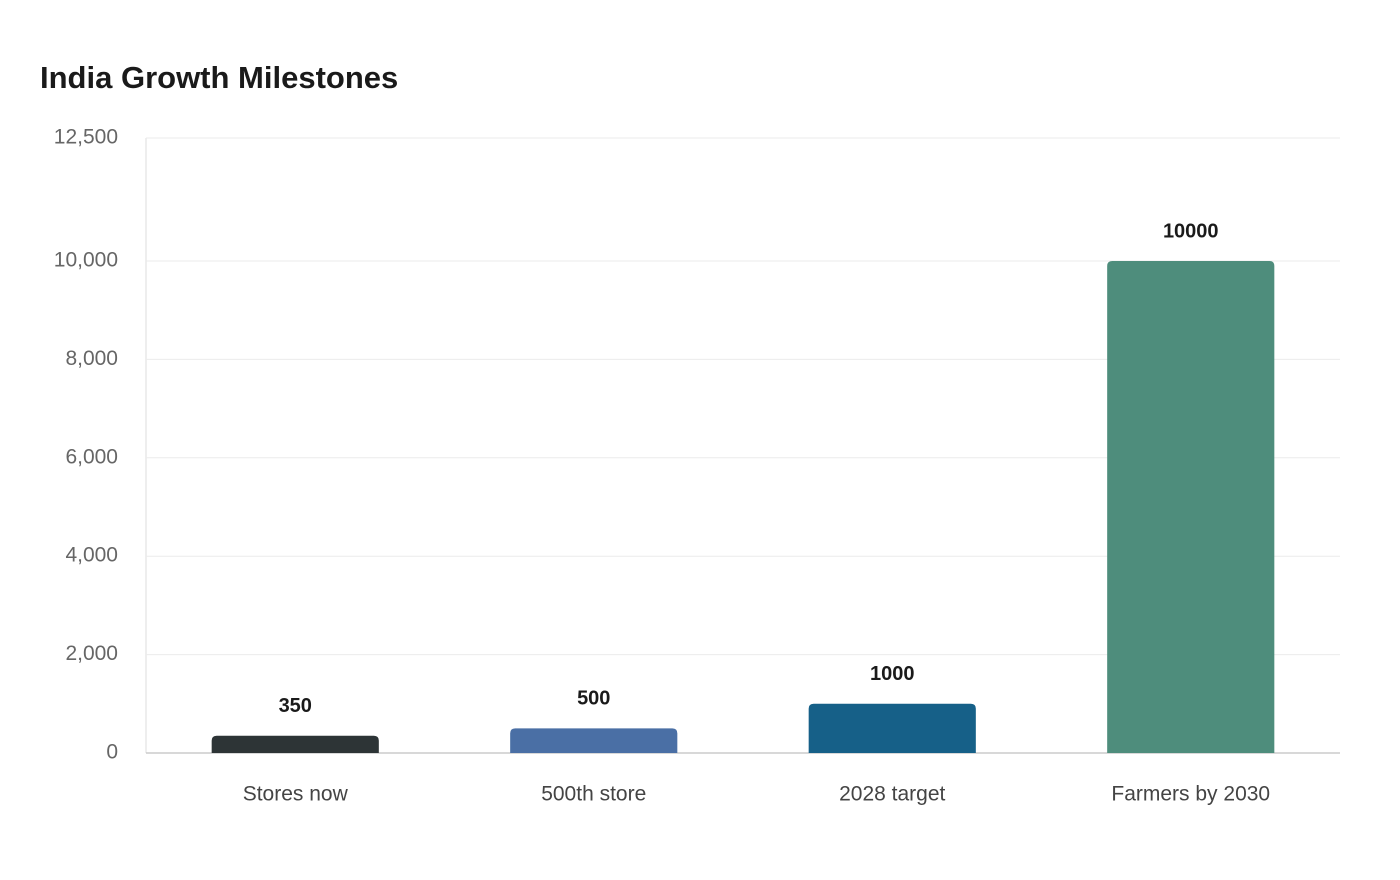 The width and height of the screenshot is (1400, 880). What do you see at coordinates (892, 674) in the screenshot?
I see `value-label: 1000` at bounding box center [892, 674].